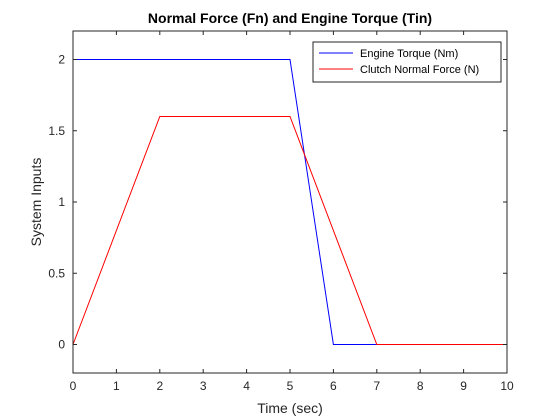  What do you see at coordinates (420, 386) in the screenshot?
I see `x-tick-label: 8` at bounding box center [420, 386].